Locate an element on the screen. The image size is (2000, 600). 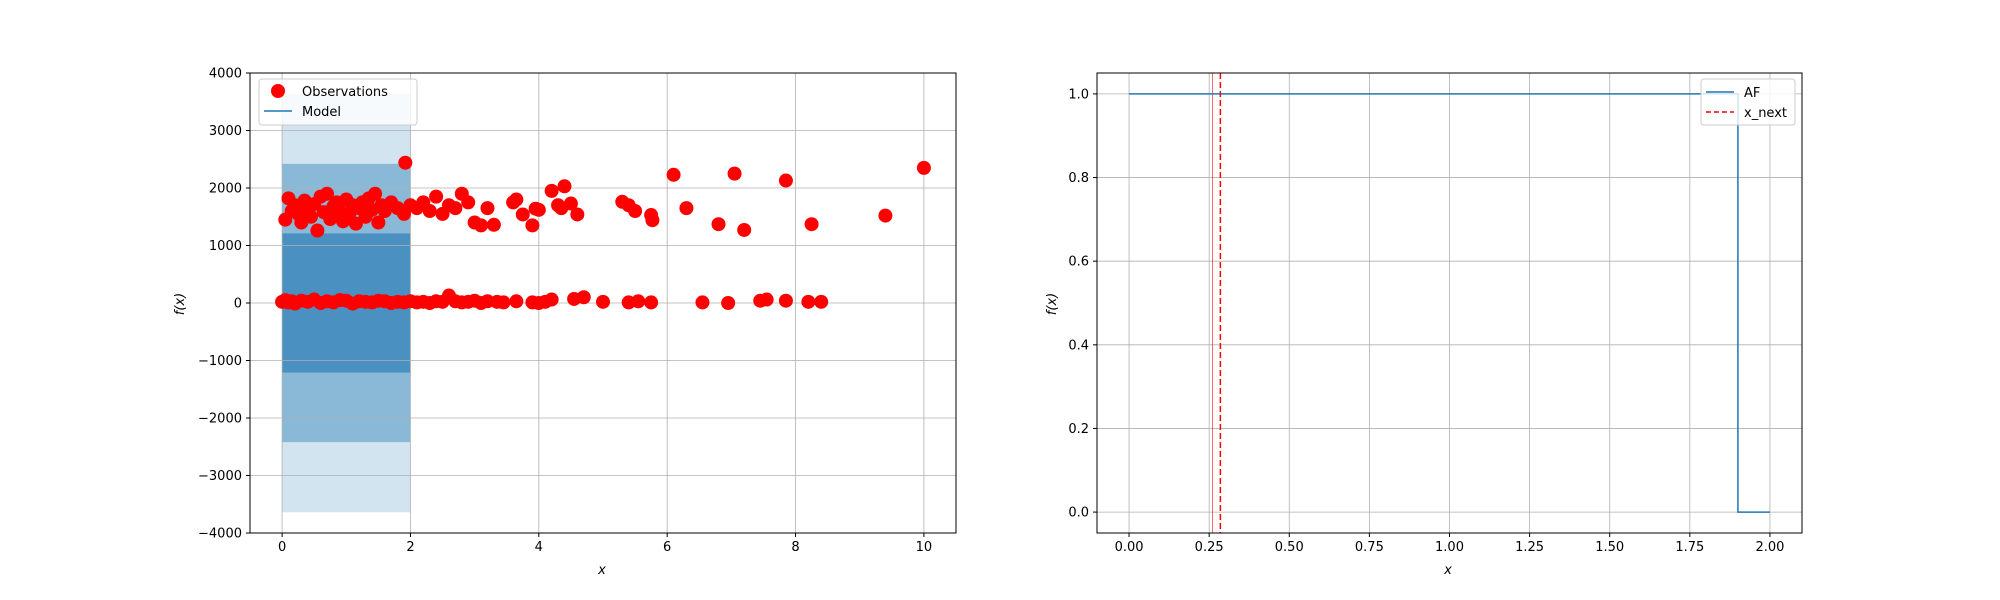
y-tick-label: 0.6 is located at coordinates (1078, 262).